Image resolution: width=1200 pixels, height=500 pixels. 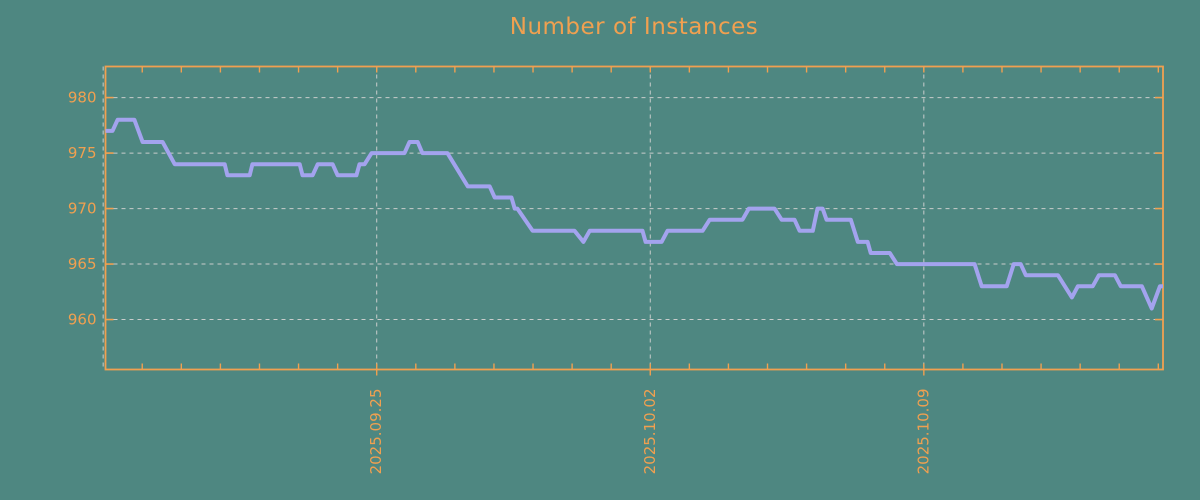 I want to click on x-axis-label: 2025.10.09, so click(x=923, y=432).